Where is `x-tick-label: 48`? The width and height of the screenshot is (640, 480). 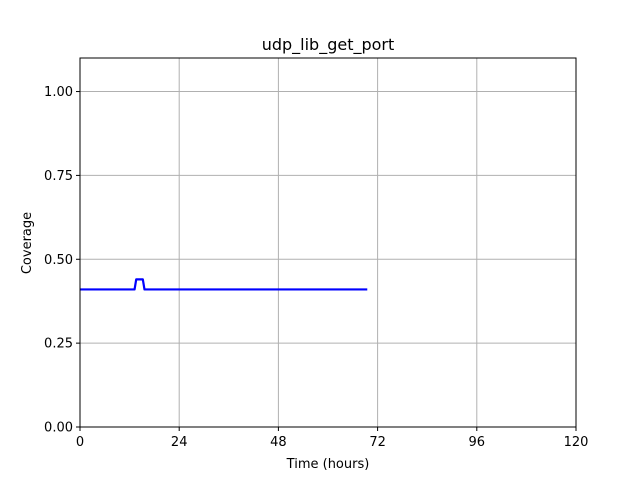
x-tick-label: 48 is located at coordinates (278, 442).